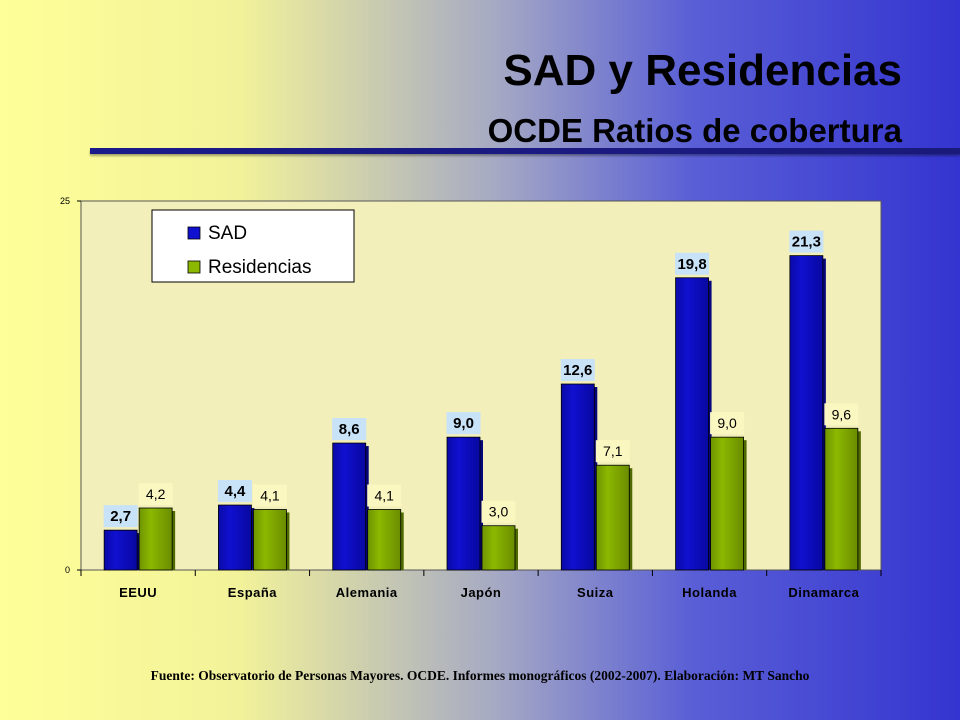  What do you see at coordinates (694, 130) in the screenshot?
I see `slide-subtitle: OCDE Ratios de cobertura` at bounding box center [694, 130].